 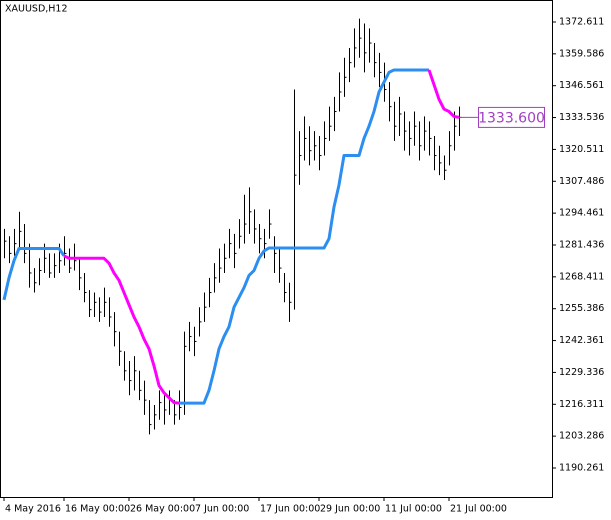 What do you see at coordinates (413, 509) in the screenshot?
I see `x-tick-label: 11 Jul 00:00` at bounding box center [413, 509].